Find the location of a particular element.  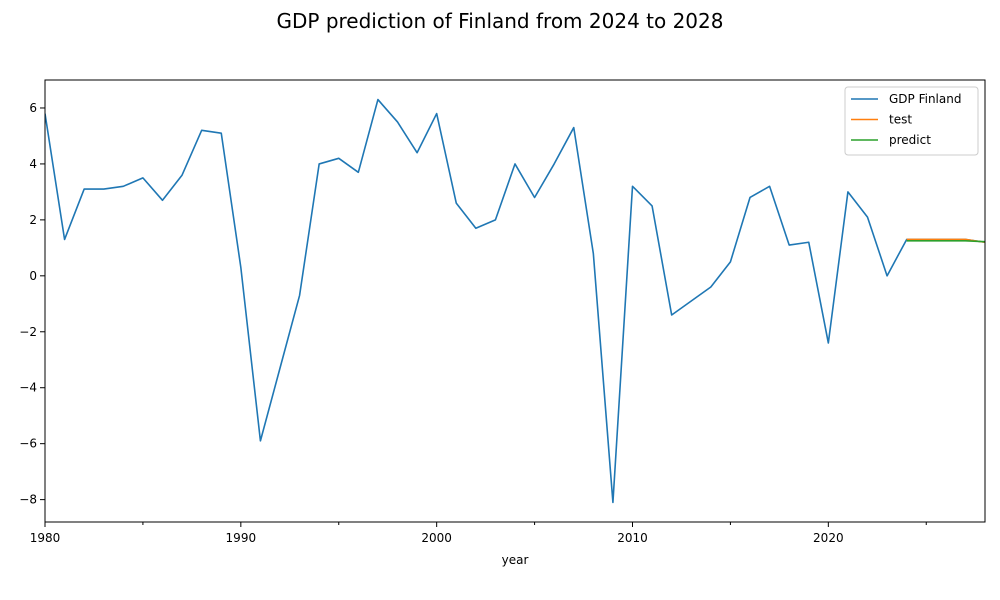

legend-label: test is located at coordinates (900, 120).